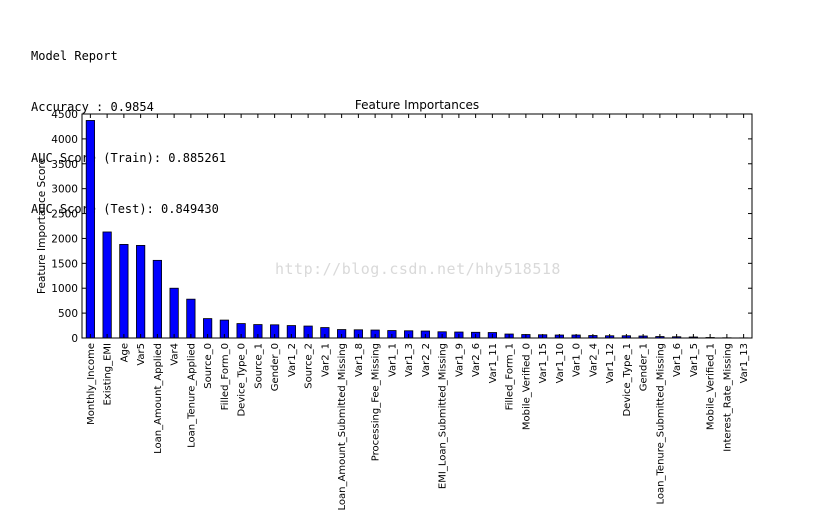  What do you see at coordinates (124, 352) in the screenshot?
I see `x-tick-label: Age` at bounding box center [124, 352].